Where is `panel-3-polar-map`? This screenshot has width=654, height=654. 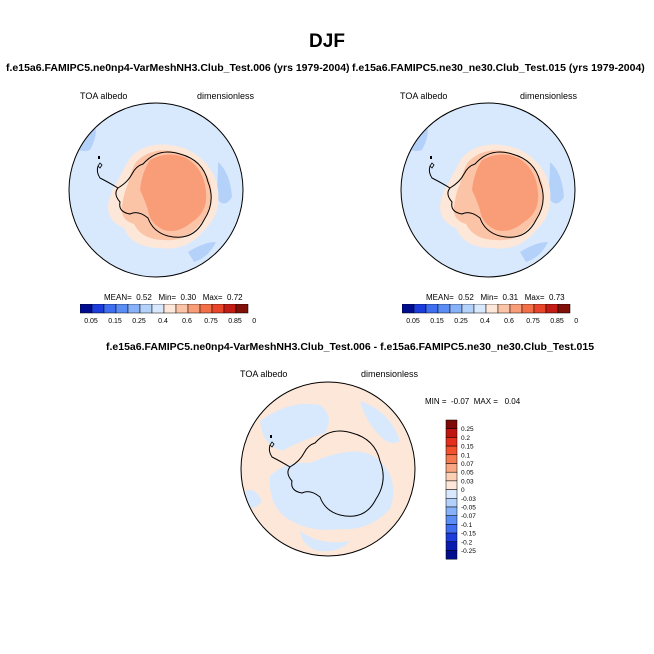
panel-3-polar-map is located at coordinates (328, 469).